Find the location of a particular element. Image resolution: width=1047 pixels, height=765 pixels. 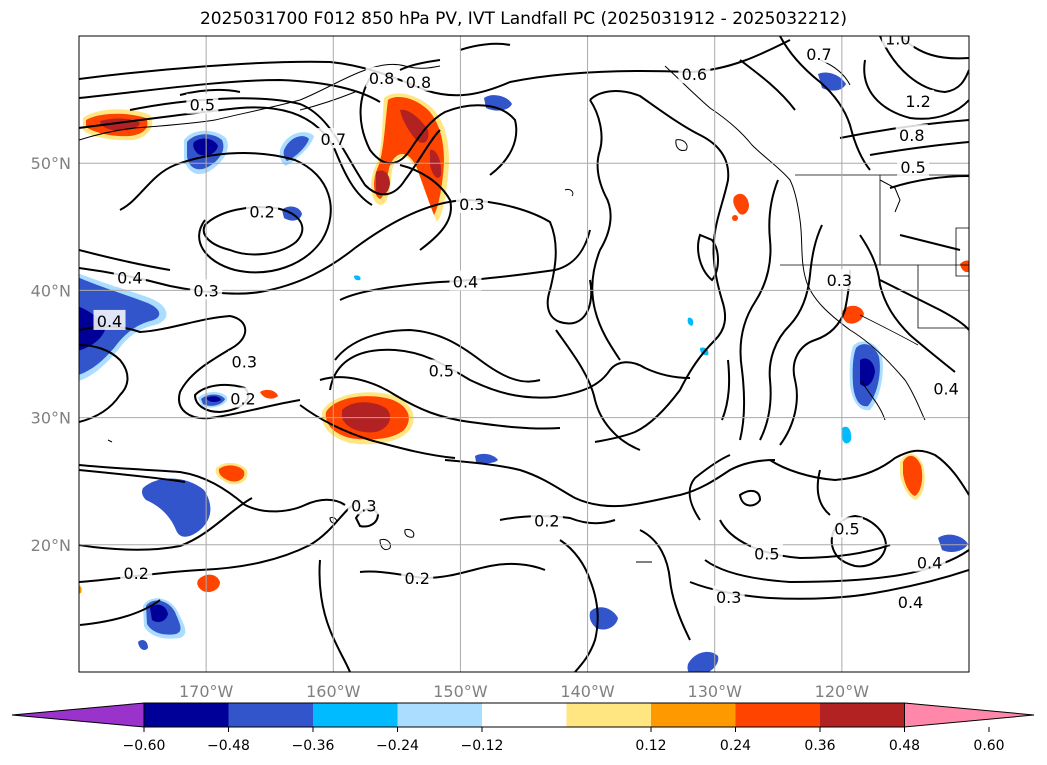

colorbar-tick-label: −0.36 is located at coordinates (313, 746).